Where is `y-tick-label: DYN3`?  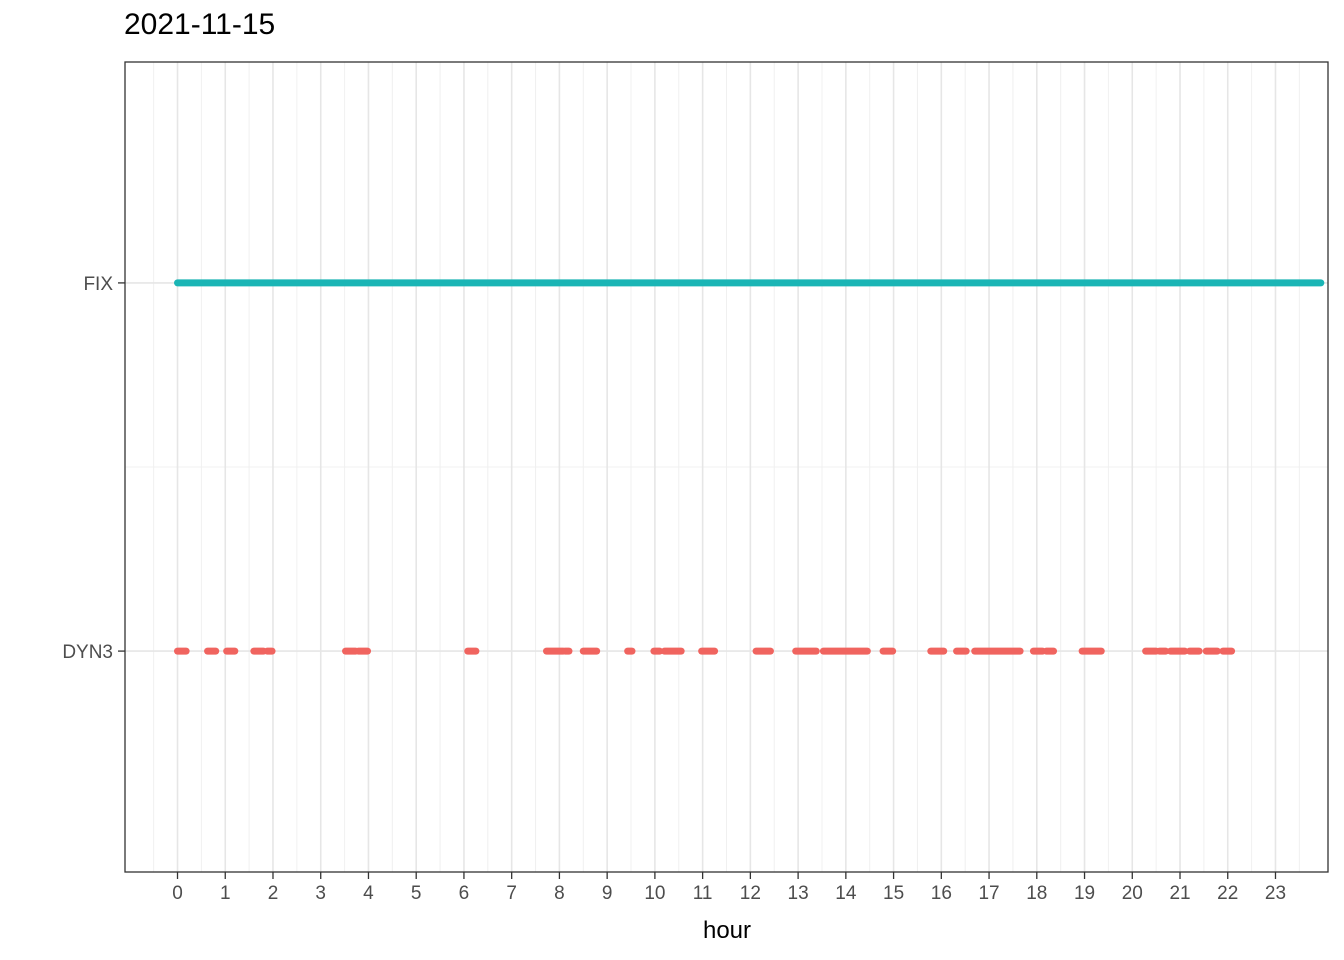
y-tick-label: DYN3 is located at coordinates (87, 652).